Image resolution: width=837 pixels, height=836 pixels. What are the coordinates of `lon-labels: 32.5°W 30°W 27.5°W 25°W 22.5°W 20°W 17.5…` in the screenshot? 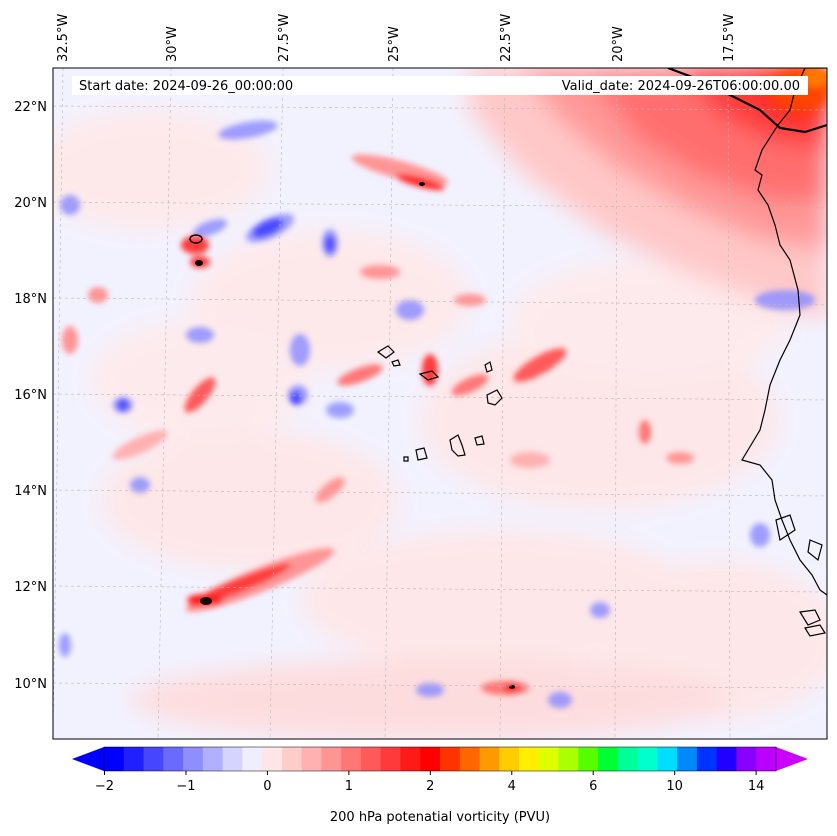 It's located at (396, 38).